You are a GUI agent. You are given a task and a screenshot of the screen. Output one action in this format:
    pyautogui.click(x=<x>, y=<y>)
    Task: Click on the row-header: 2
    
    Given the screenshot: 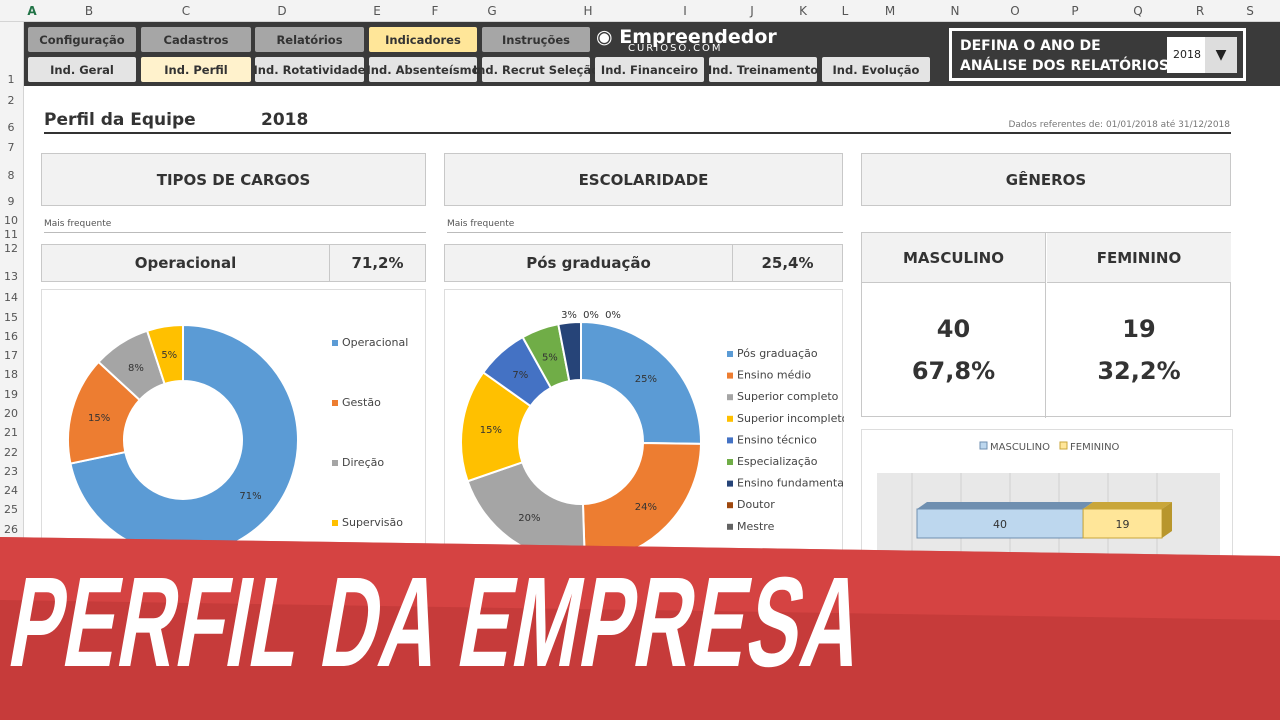 What is the action you would take?
    pyautogui.click(x=11, y=100)
    